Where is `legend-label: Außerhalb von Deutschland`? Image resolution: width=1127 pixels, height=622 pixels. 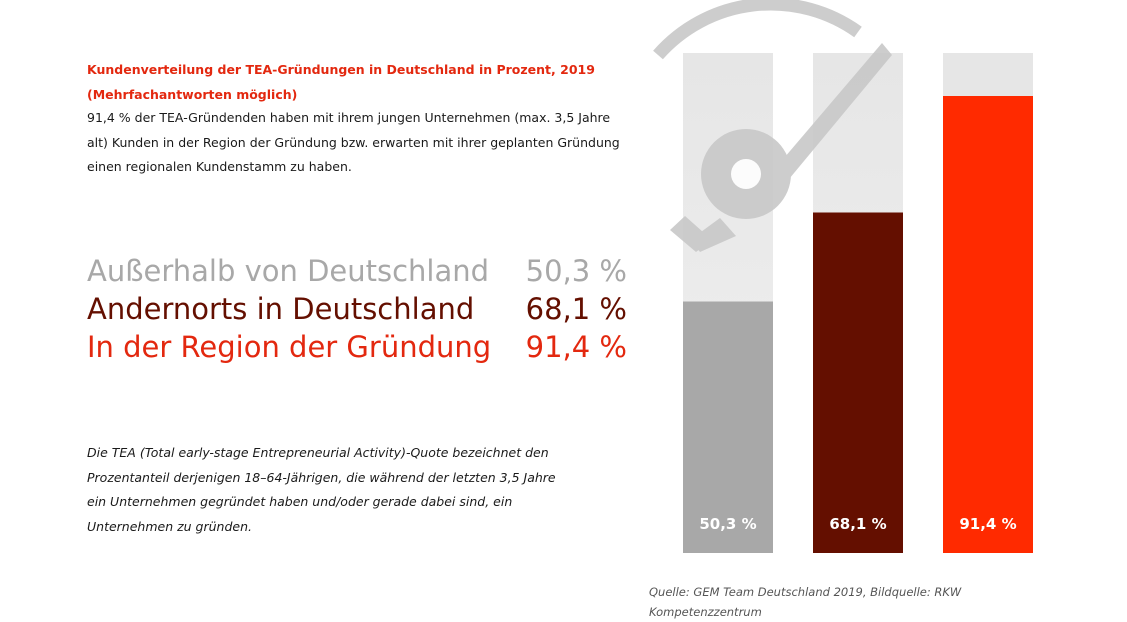
legend-label: Außerhalb von Deutschland is located at coordinates (288, 271).